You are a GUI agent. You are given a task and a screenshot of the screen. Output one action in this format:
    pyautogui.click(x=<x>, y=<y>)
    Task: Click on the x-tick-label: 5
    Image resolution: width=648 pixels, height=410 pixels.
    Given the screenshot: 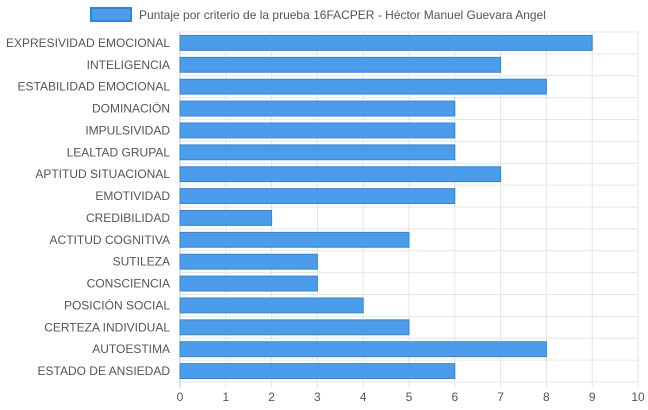 What is the action you would take?
    pyautogui.click(x=409, y=397)
    